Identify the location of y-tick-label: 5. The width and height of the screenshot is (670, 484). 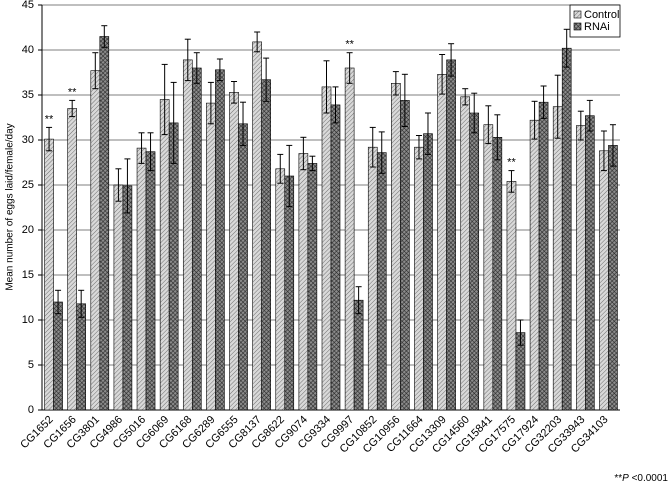
(31, 365).